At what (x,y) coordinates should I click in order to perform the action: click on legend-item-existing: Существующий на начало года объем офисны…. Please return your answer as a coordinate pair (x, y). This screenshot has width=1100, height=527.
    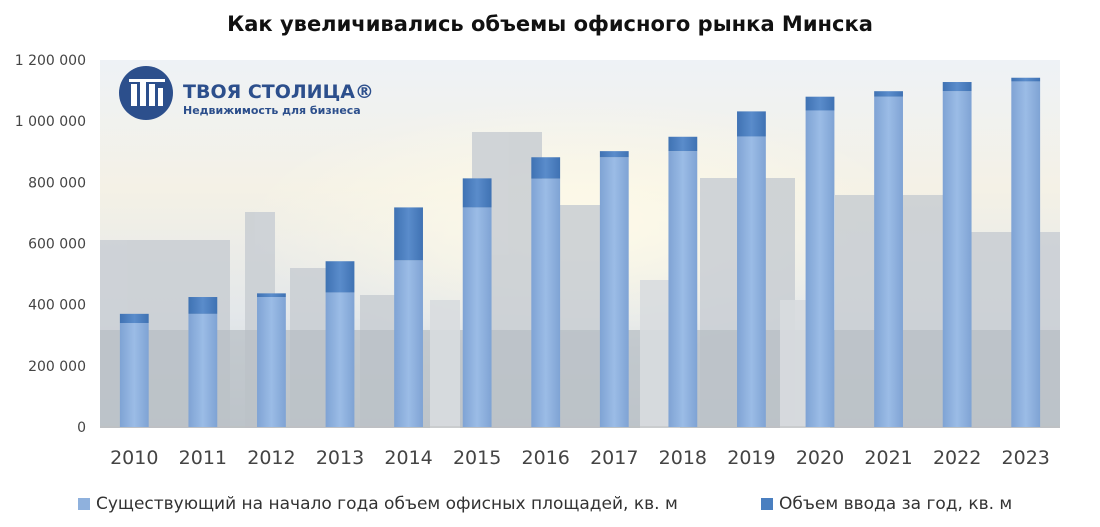
    Looking at the image, I should click on (378, 504).